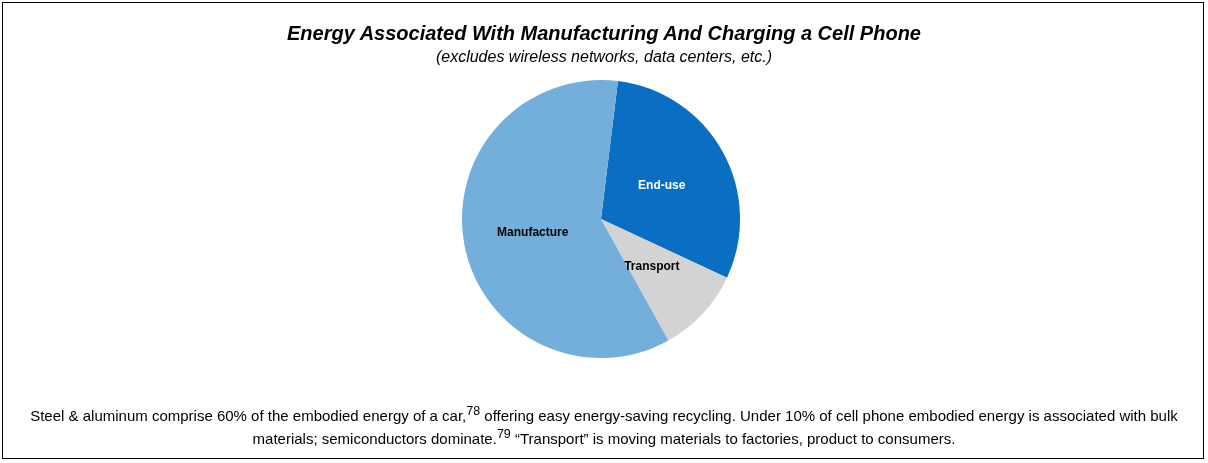  I want to click on slice-label: Manufacture, so click(533, 231).